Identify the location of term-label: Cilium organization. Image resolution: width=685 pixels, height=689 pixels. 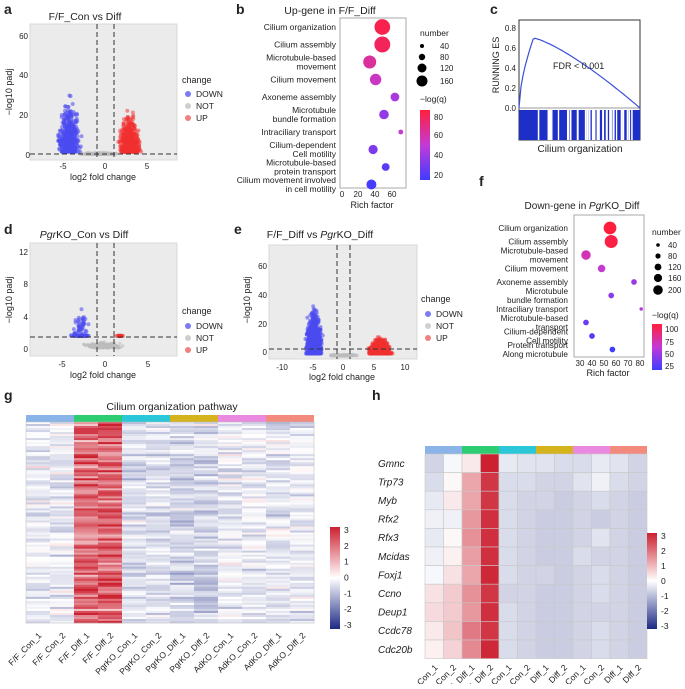
(533, 228).